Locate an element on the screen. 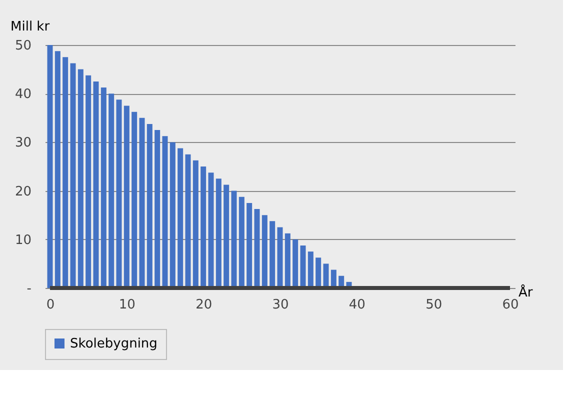 This screenshot has height=400, width=581. y-axis-title: Mill kr is located at coordinates (30, 27).